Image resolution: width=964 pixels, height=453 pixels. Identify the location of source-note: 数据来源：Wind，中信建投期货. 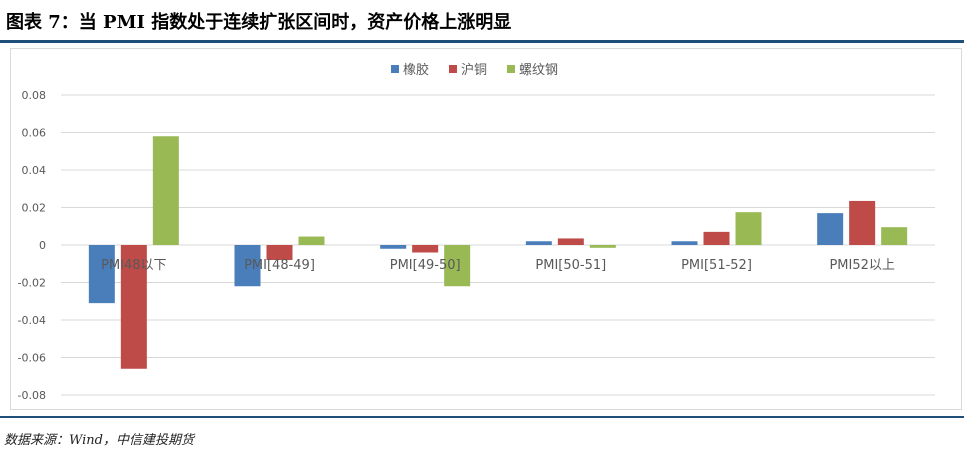
(99, 440).